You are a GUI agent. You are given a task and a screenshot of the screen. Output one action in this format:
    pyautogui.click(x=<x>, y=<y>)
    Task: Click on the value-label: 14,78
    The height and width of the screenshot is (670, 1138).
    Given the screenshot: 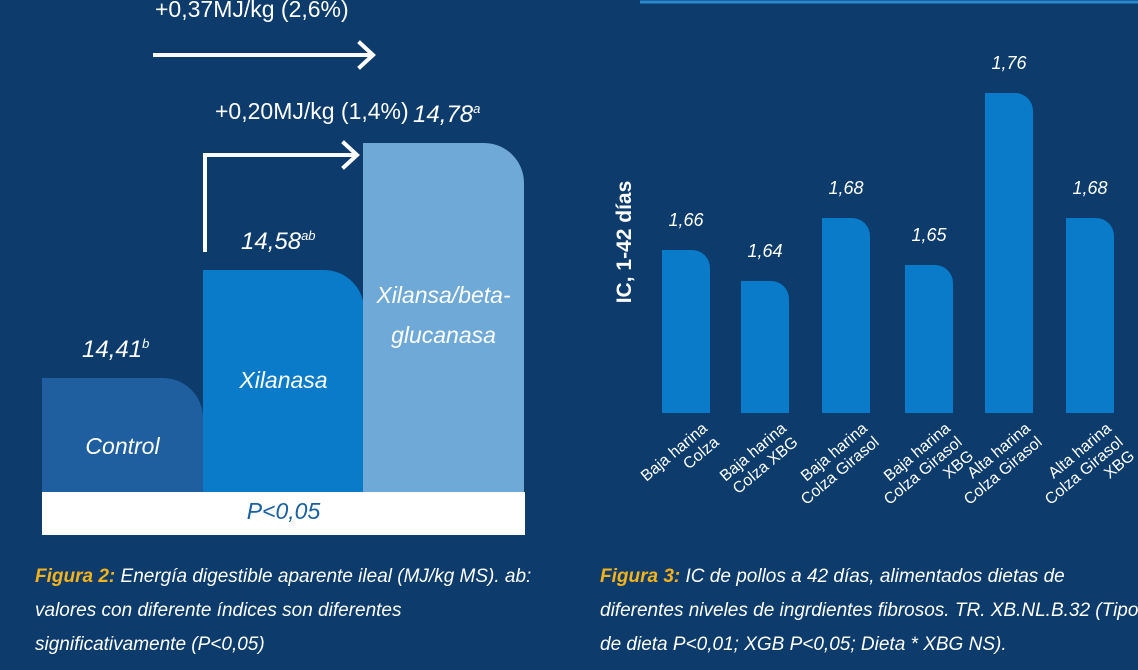 What is the action you would take?
    pyautogui.click(x=443, y=114)
    